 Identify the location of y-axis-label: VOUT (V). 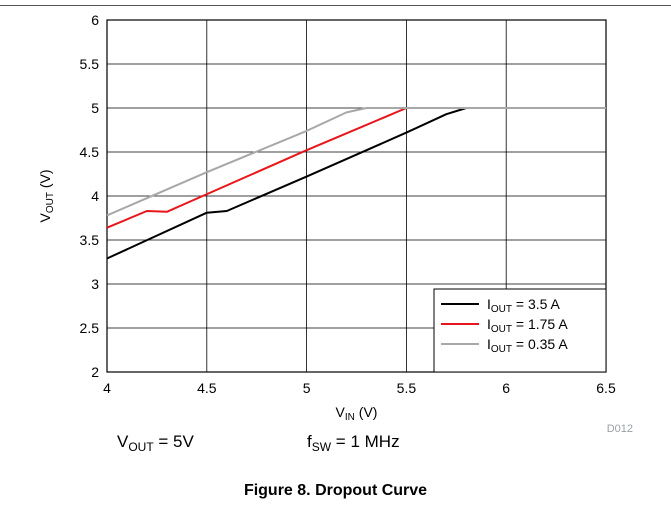
(46, 195).